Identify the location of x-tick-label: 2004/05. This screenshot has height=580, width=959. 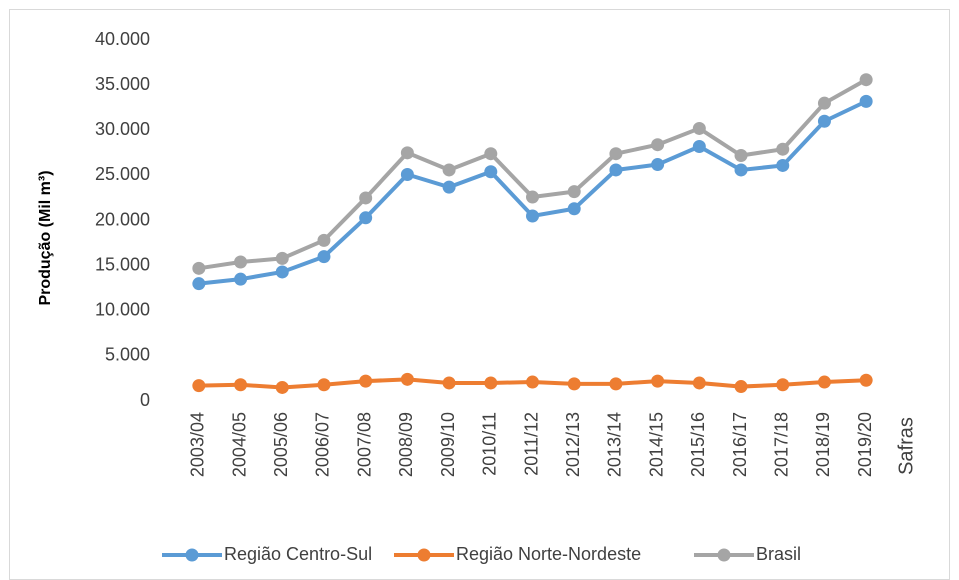
(239, 444).